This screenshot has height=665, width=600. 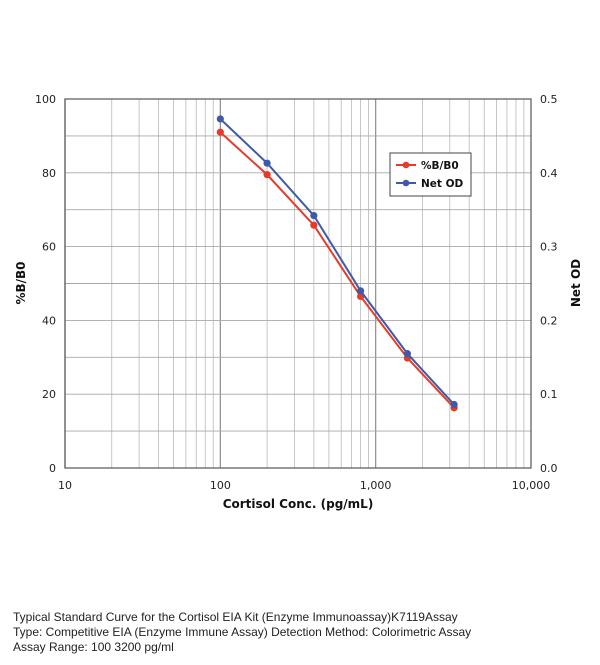 What do you see at coordinates (49, 320) in the screenshot?
I see `y-tick-label: 40` at bounding box center [49, 320].